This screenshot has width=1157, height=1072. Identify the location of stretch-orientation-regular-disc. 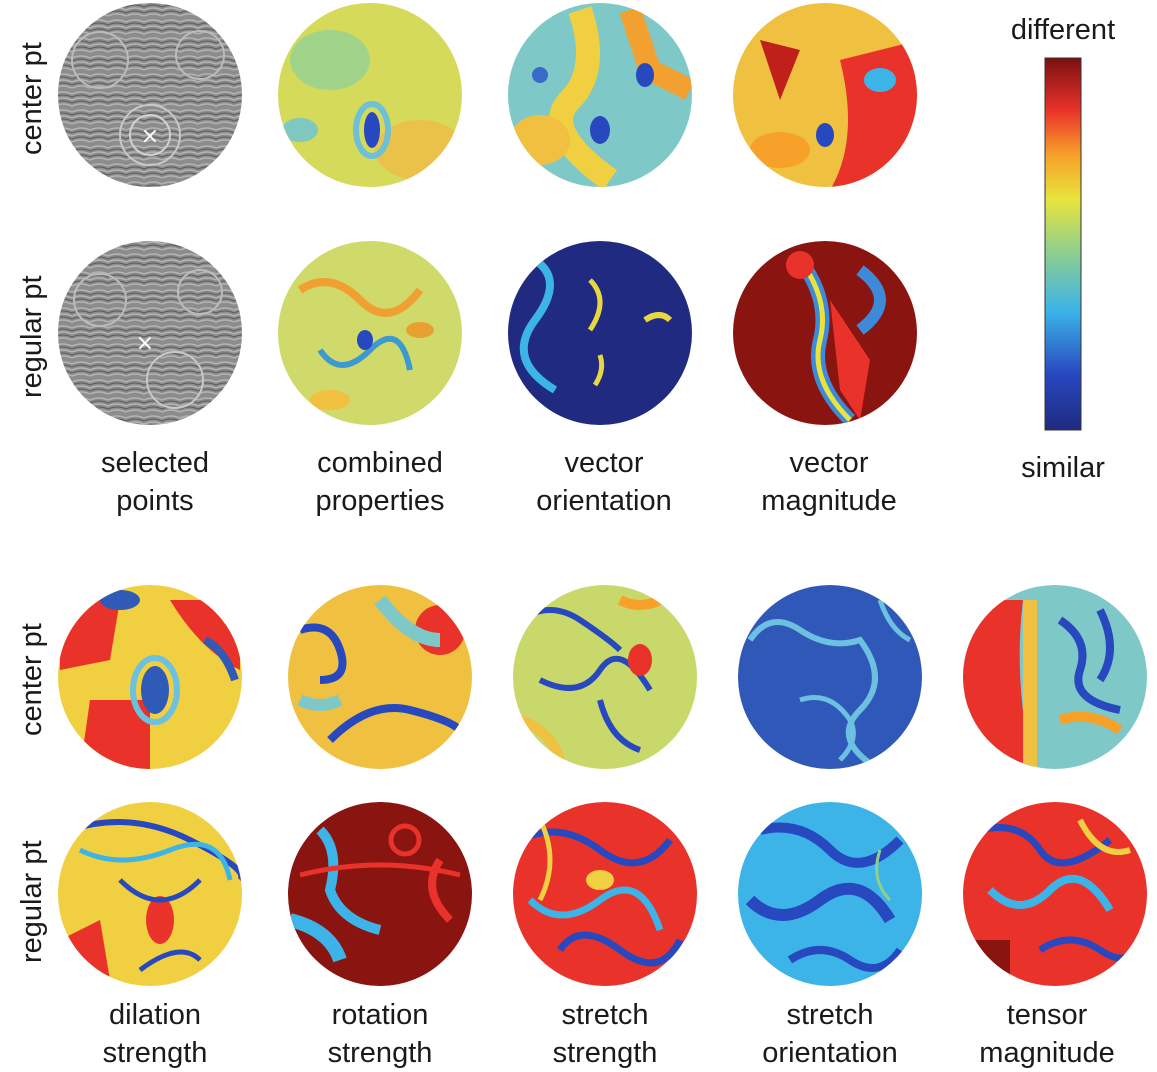
(830, 894).